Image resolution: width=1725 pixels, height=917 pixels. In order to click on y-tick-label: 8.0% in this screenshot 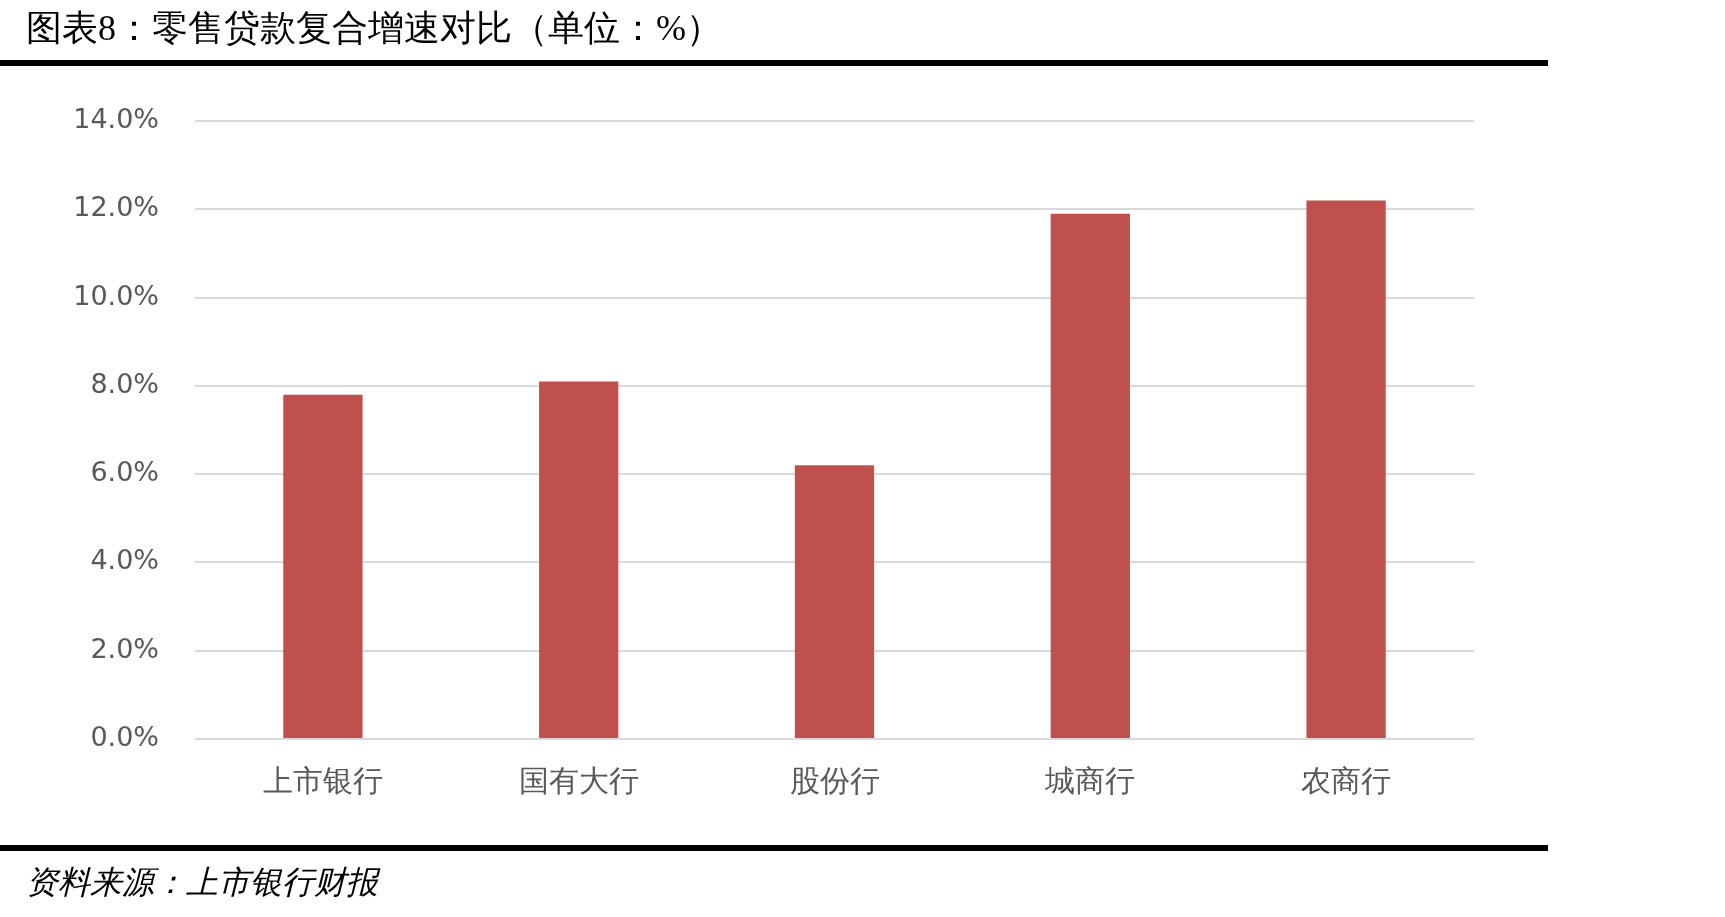, I will do `click(124, 383)`.